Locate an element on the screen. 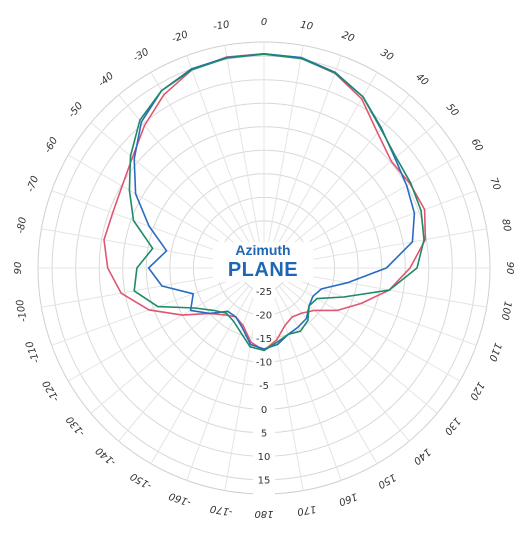 The height and width of the screenshot is (533, 527). angle-tick-label: -130 is located at coordinates (75, 426).